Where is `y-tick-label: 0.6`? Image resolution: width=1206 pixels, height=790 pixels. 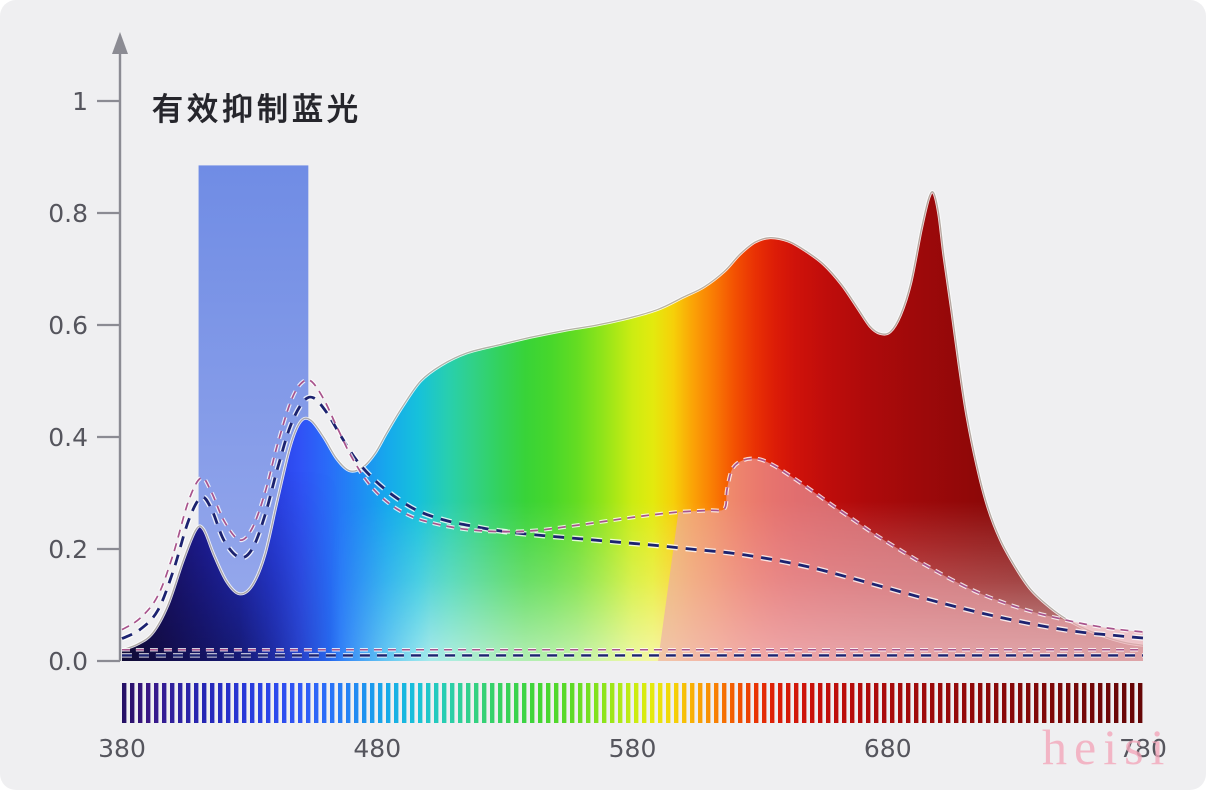
y-tick-label: 0.6 is located at coordinates (68, 325).